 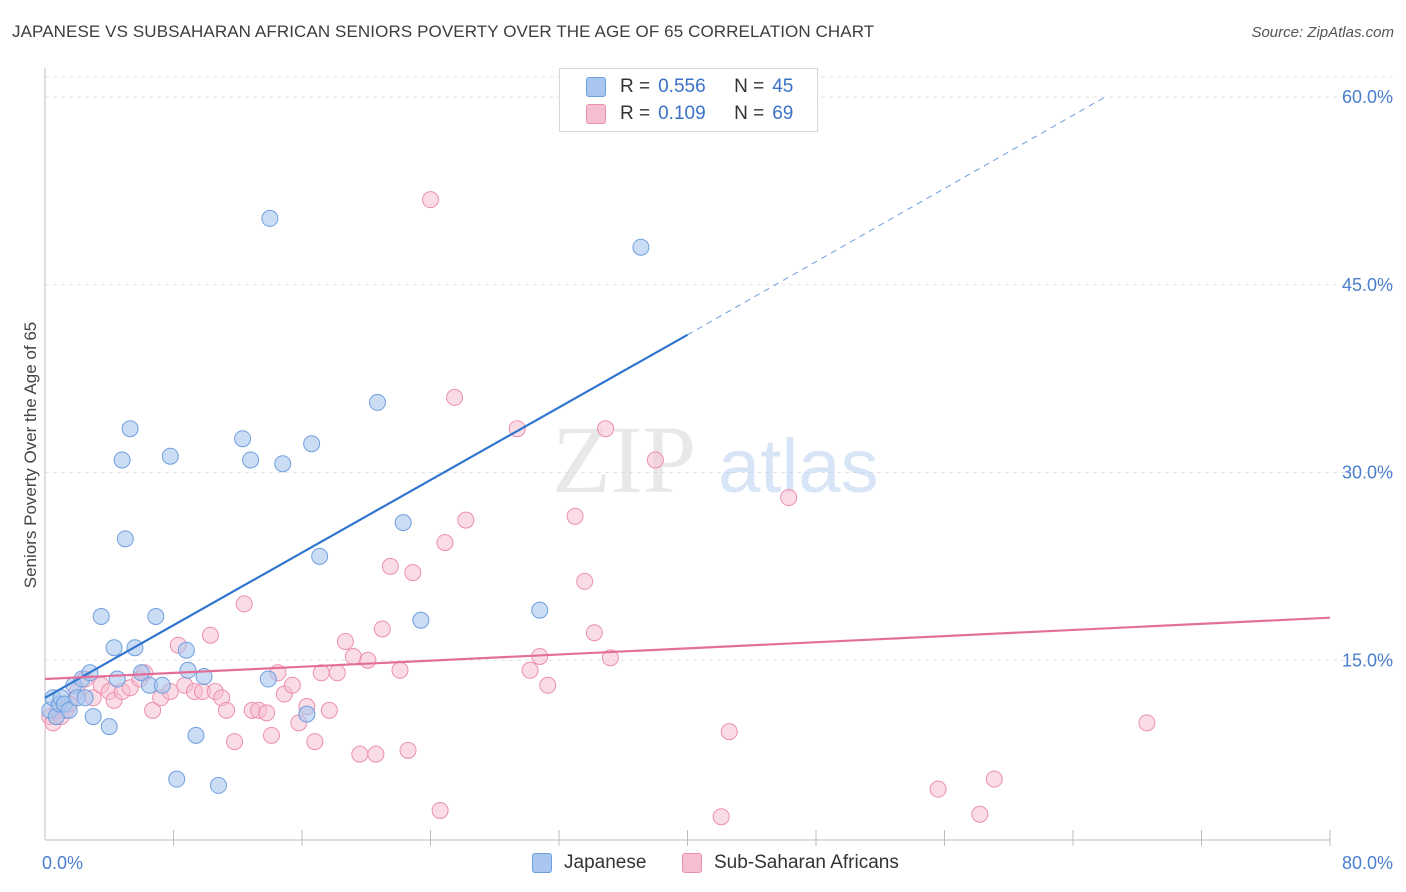 What do you see at coordinates (635, 86) in the screenshot?
I see `r-label: R =` at bounding box center [635, 86].